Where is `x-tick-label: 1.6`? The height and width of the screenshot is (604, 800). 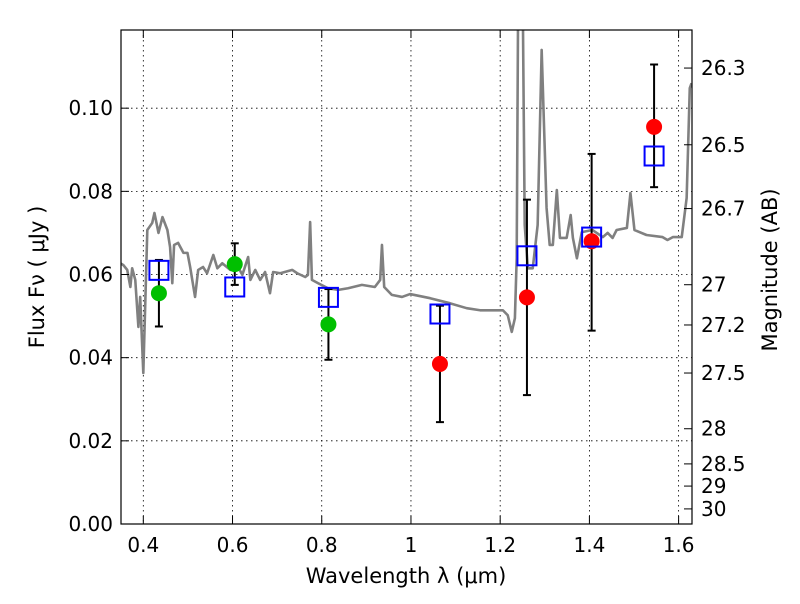 x-tick-label: 1.6 is located at coordinates (679, 545).